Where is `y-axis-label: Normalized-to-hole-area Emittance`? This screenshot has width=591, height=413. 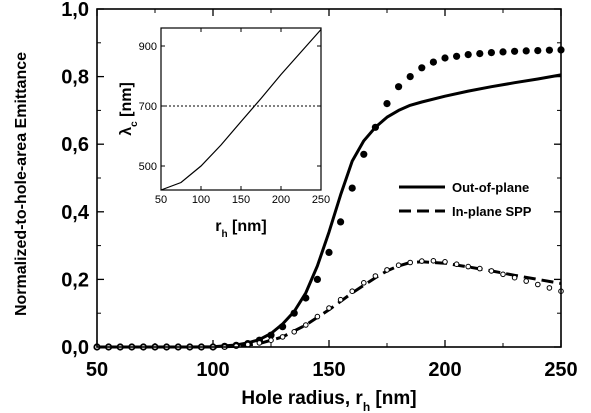 y-axis-label: Normalized-to-hole-area Emittance is located at coordinates (21, 184).